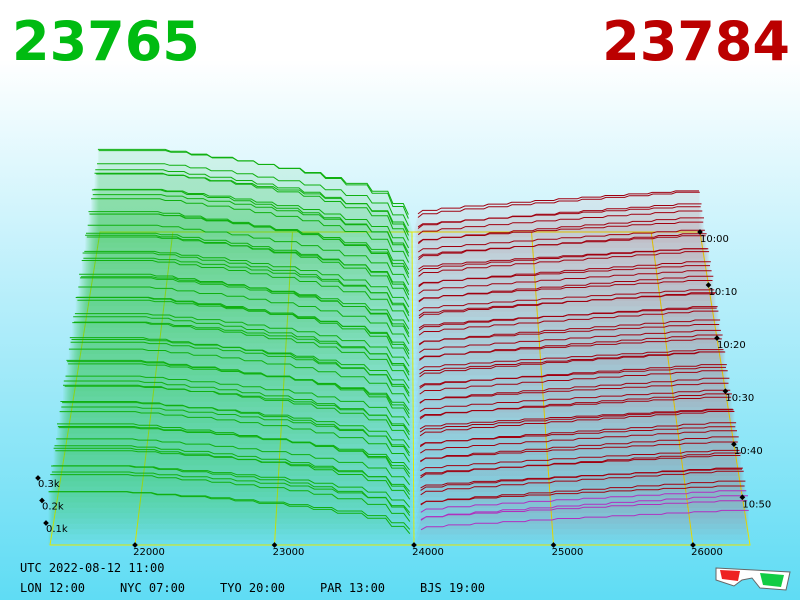  I want to click on volume-tick, so click(46, 523).